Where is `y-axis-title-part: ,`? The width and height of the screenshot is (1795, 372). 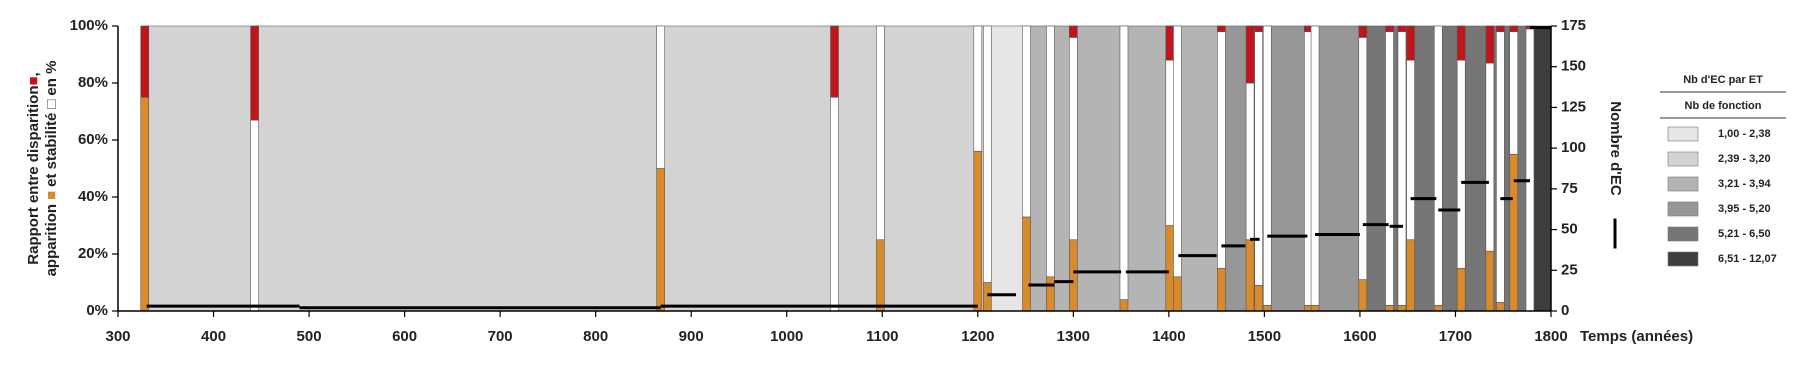 y-axis-title-part: , is located at coordinates (33, 74).